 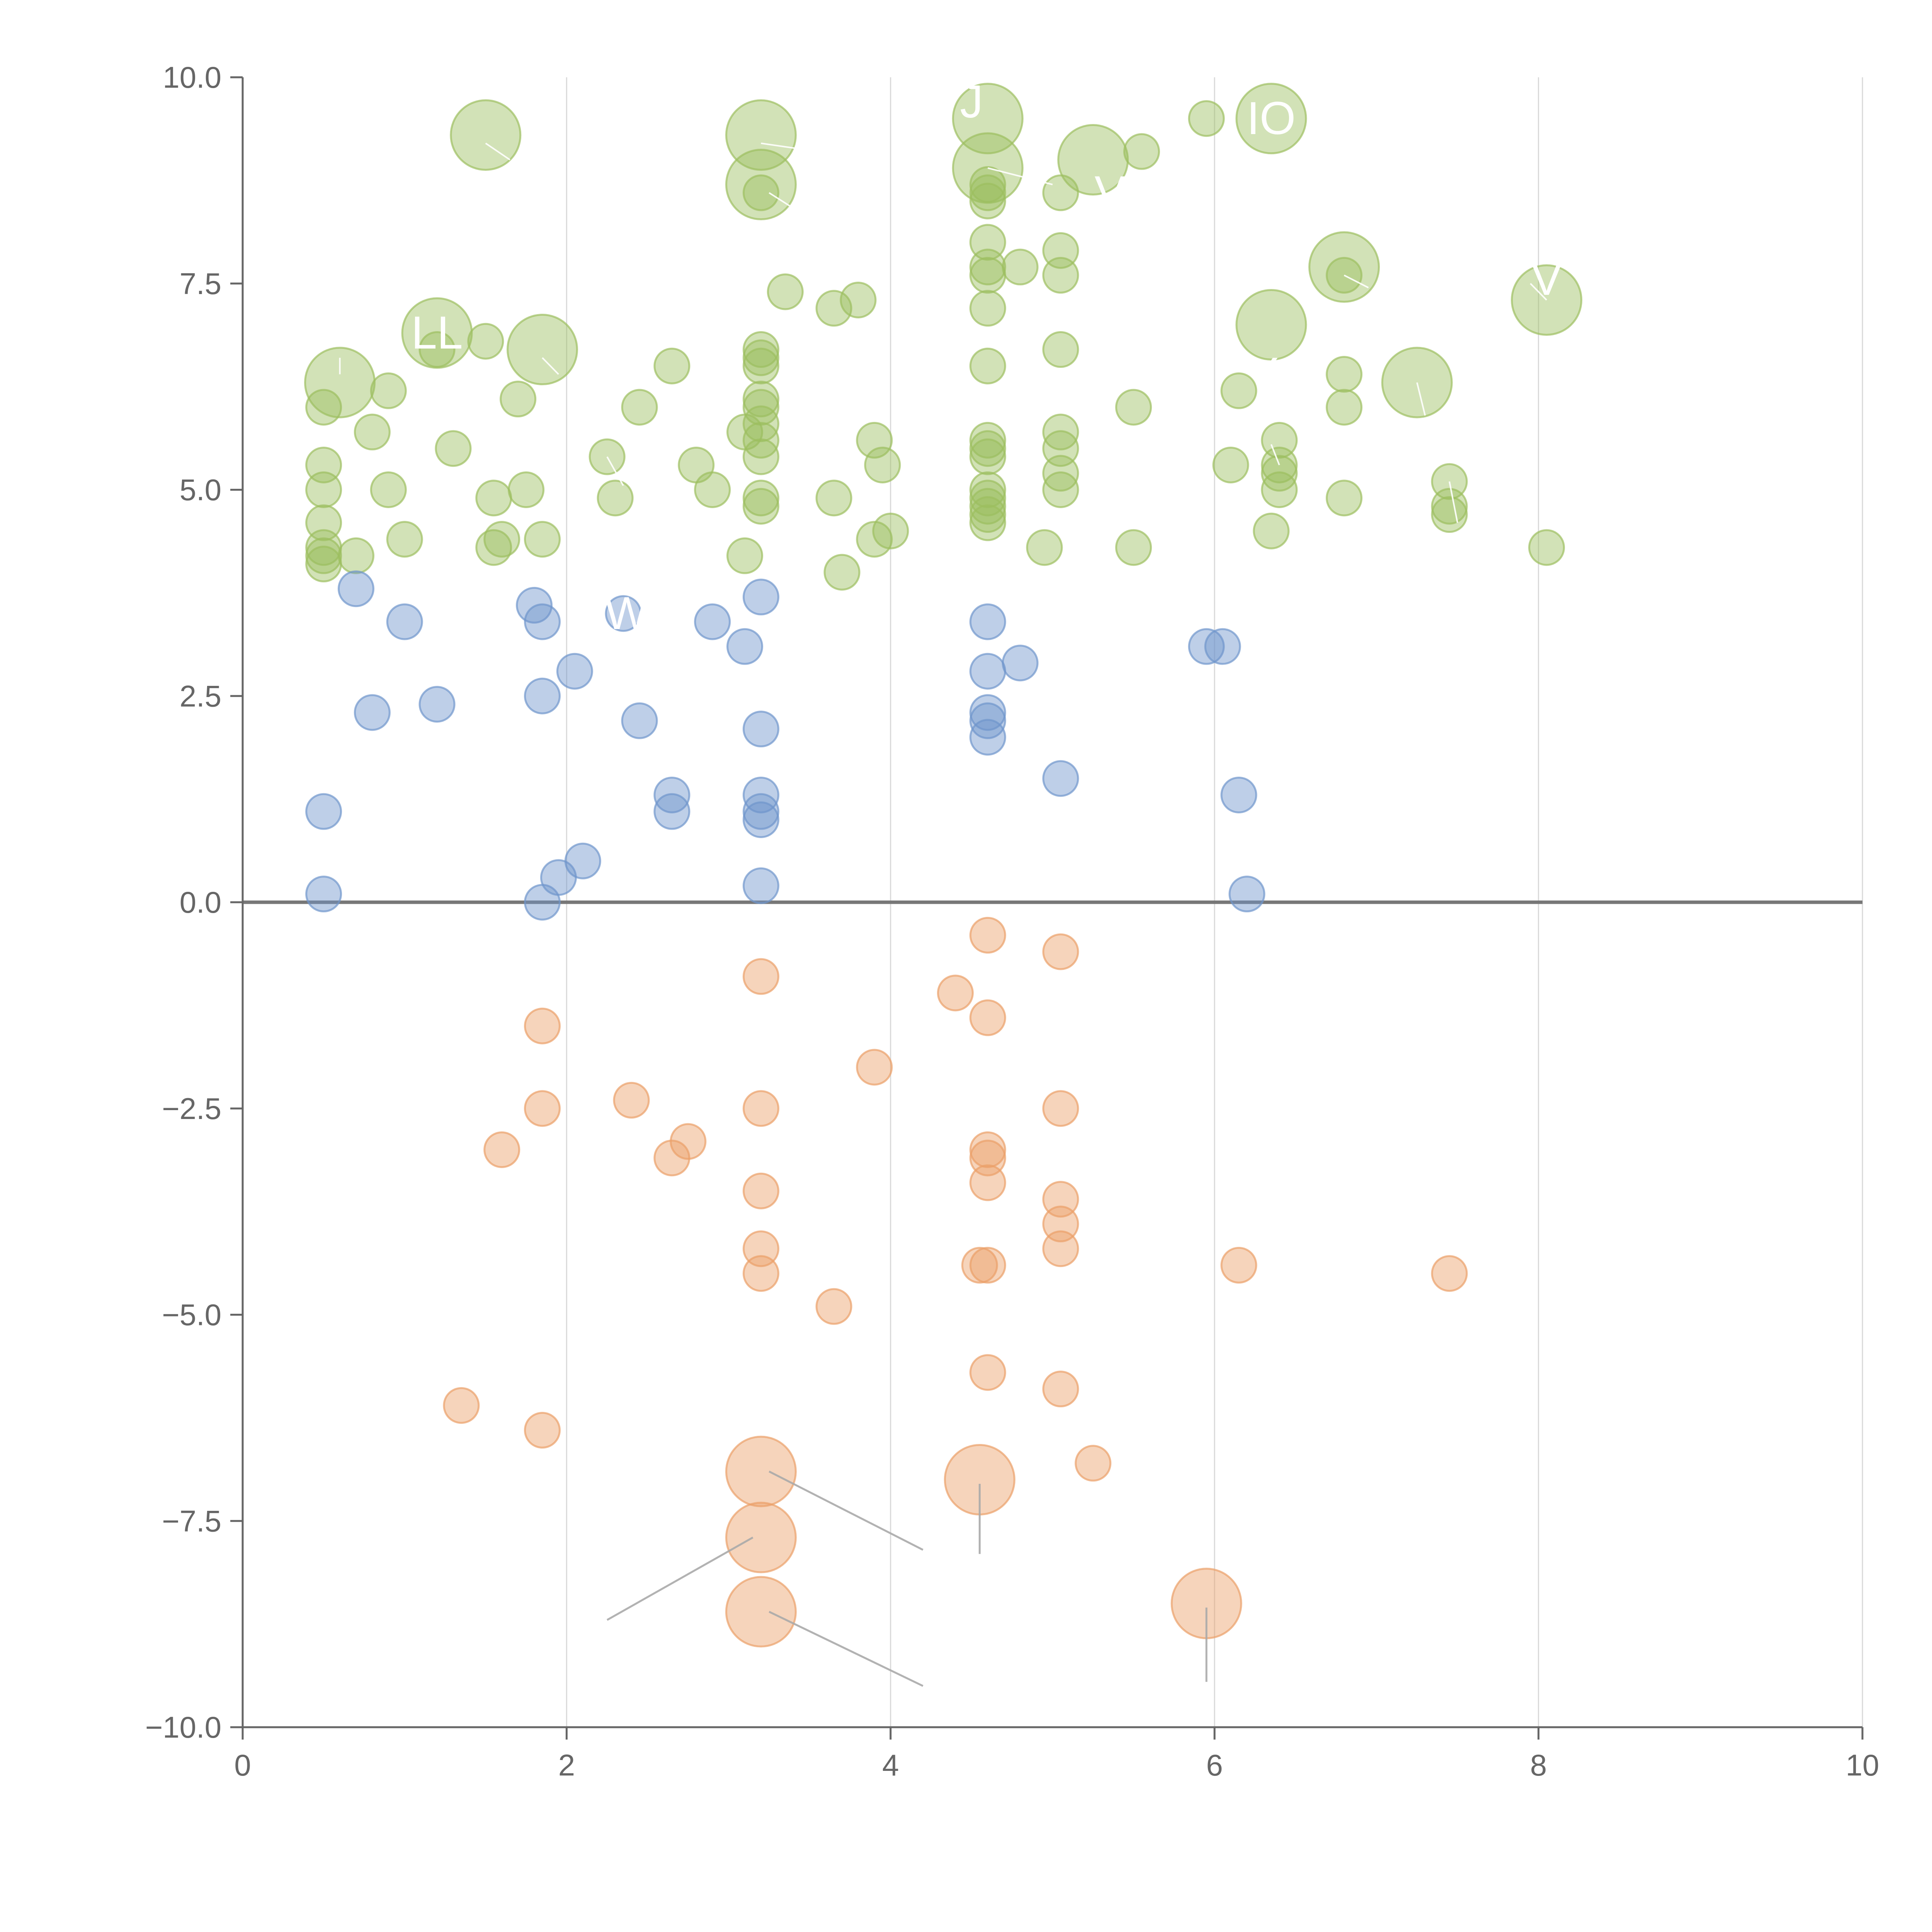 What do you see at coordinates (200, 490) in the screenshot?
I see `y-tick-label: 5.0` at bounding box center [200, 490].